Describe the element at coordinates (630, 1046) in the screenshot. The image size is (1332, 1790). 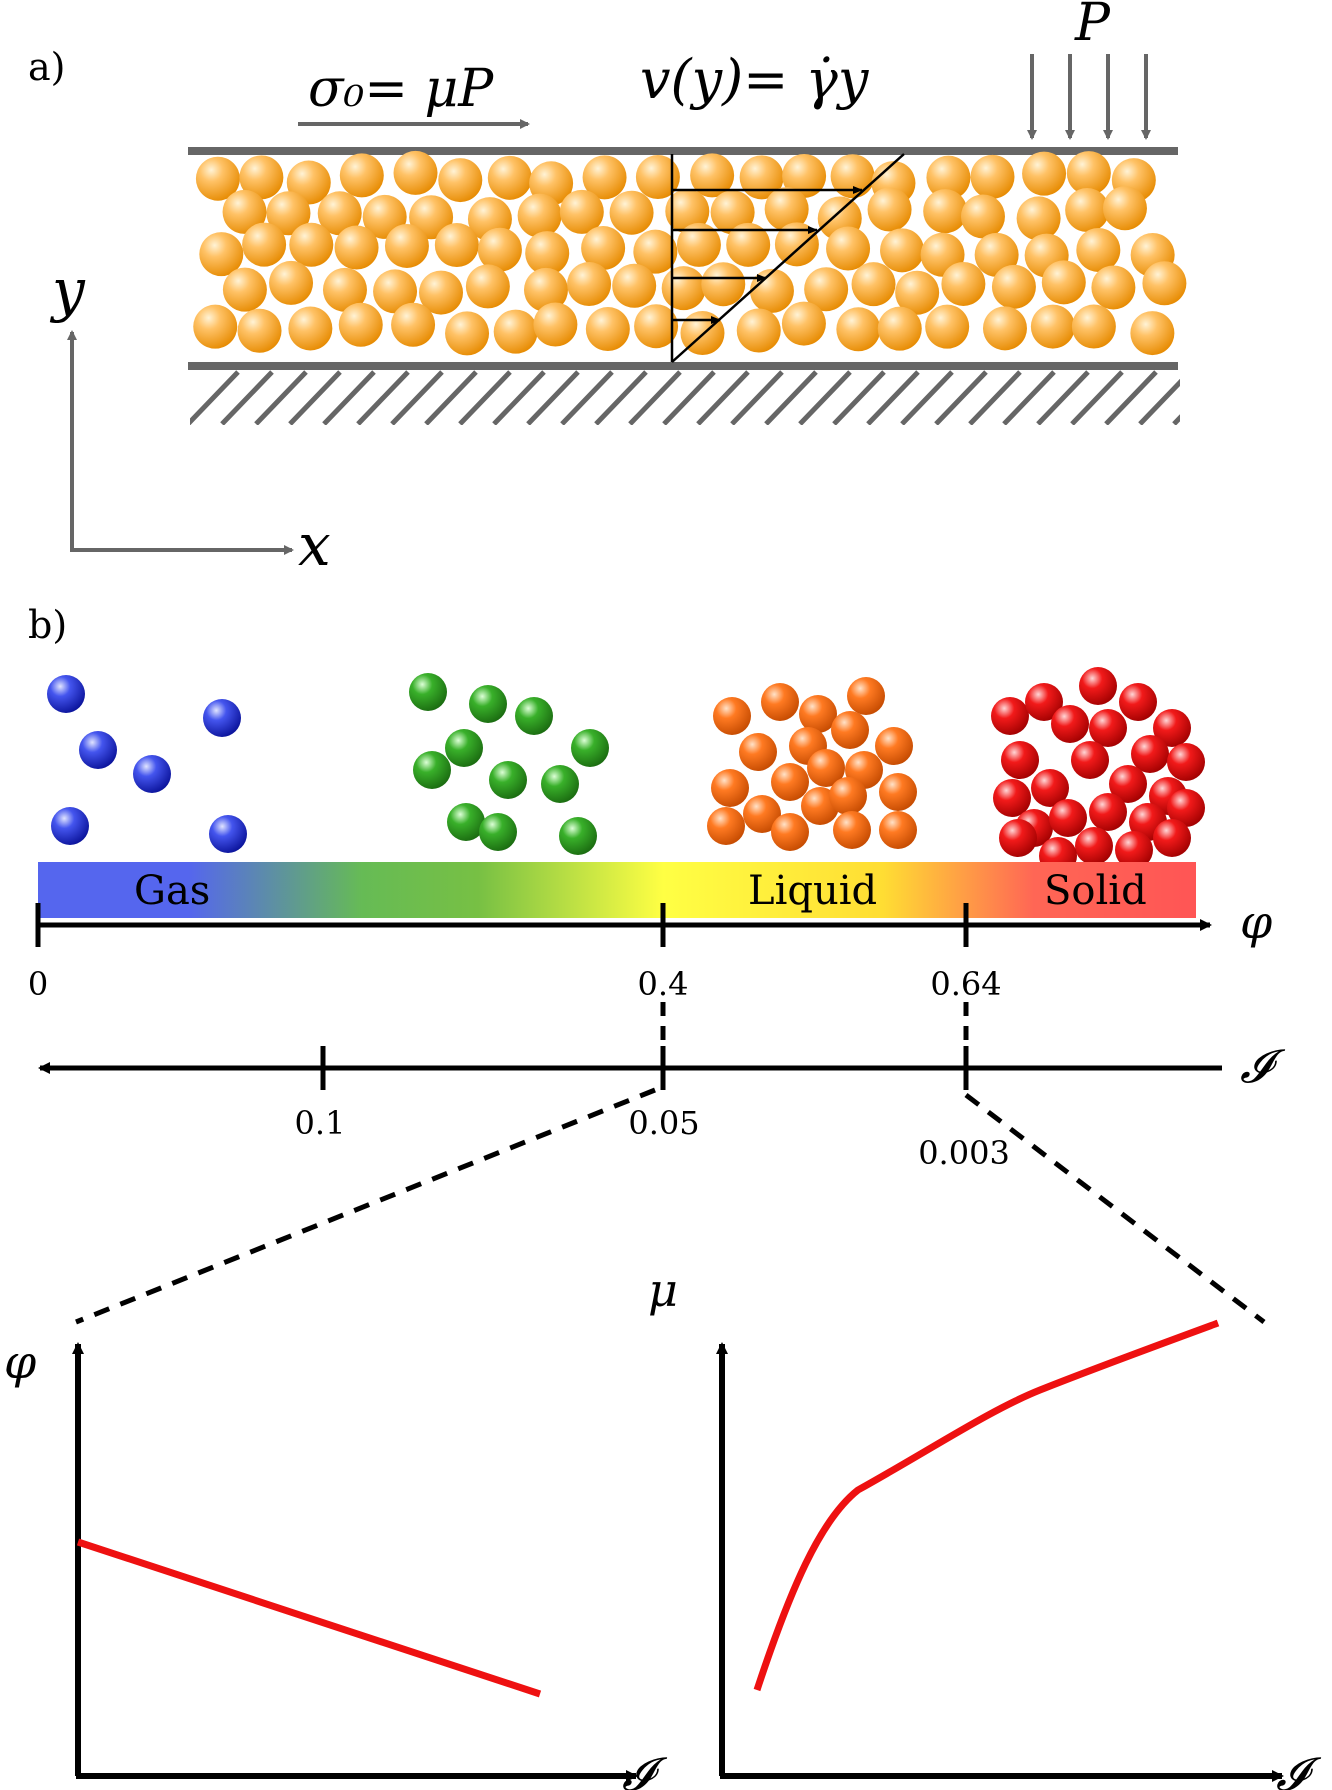
I see `inertial-axis` at that location.